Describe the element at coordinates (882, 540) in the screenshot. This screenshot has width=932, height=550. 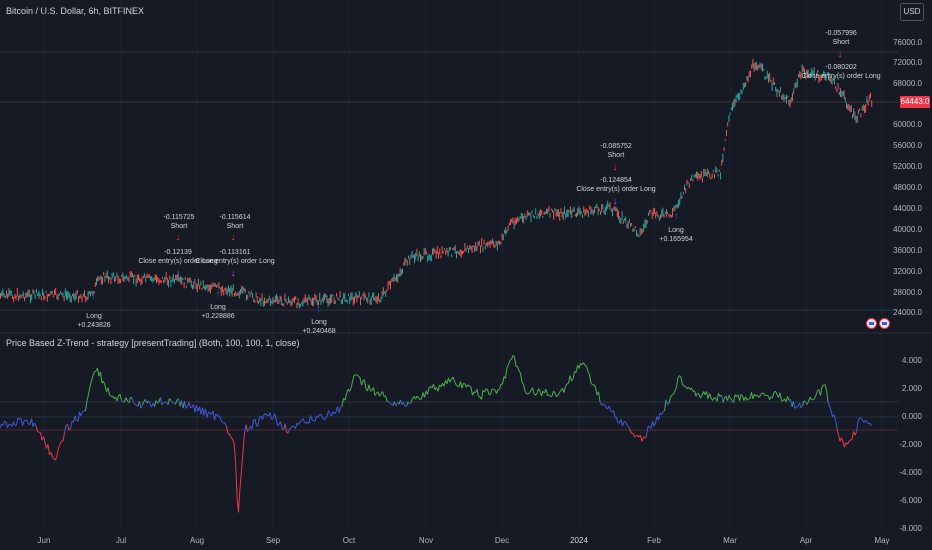
I see `time-label: May` at that location.